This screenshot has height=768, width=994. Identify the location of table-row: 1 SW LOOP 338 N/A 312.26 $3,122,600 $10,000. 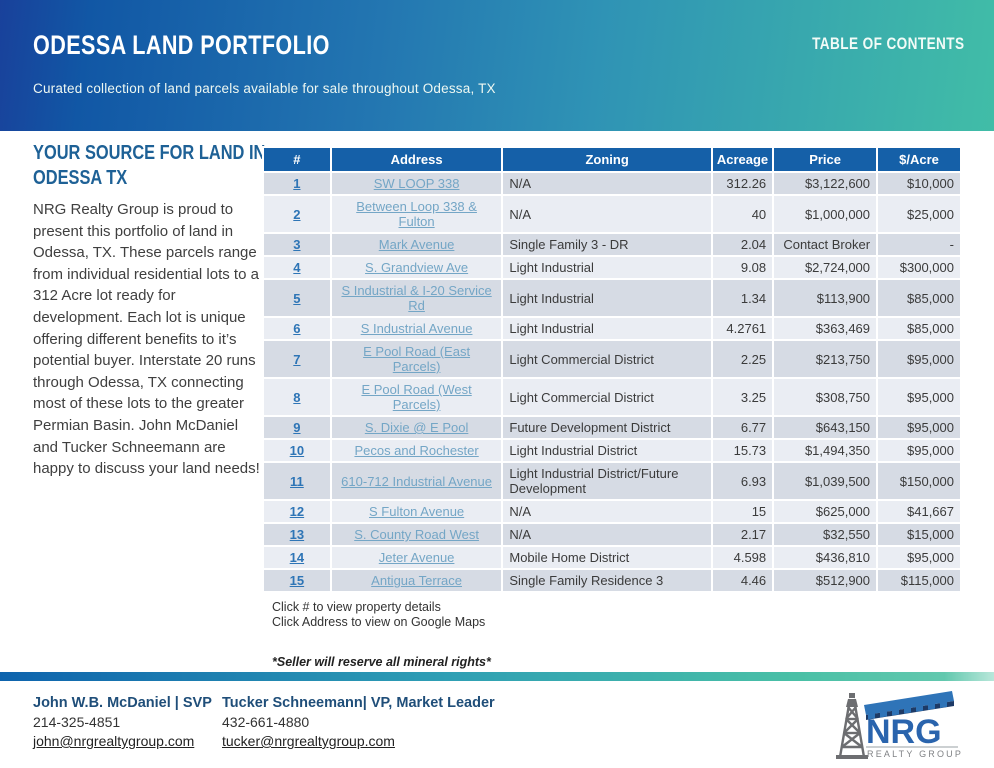
(612, 183).